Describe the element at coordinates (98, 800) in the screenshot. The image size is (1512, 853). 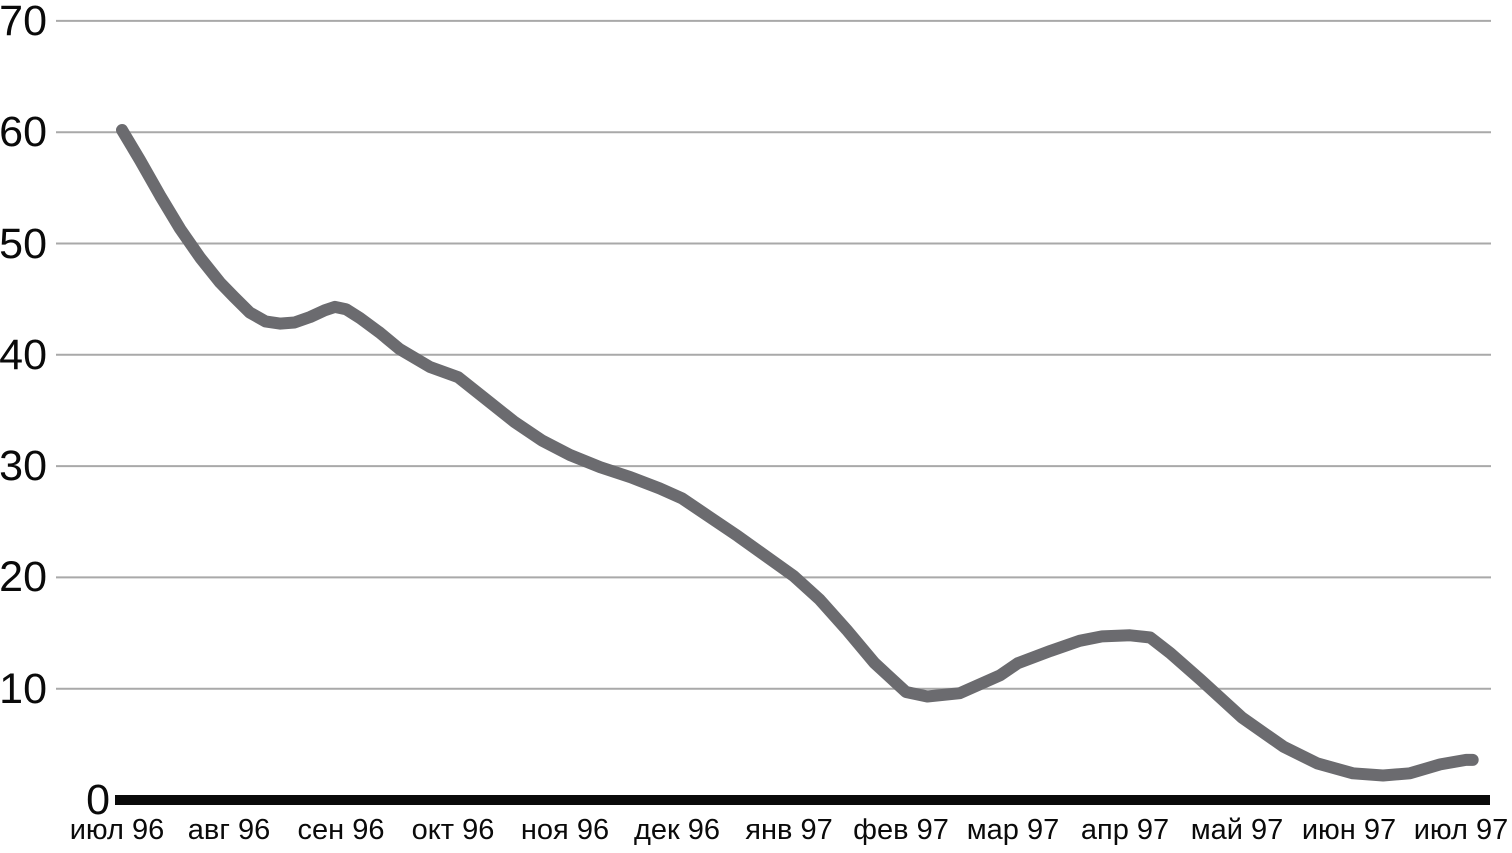
I see `y-tick-label-0: 0` at that location.